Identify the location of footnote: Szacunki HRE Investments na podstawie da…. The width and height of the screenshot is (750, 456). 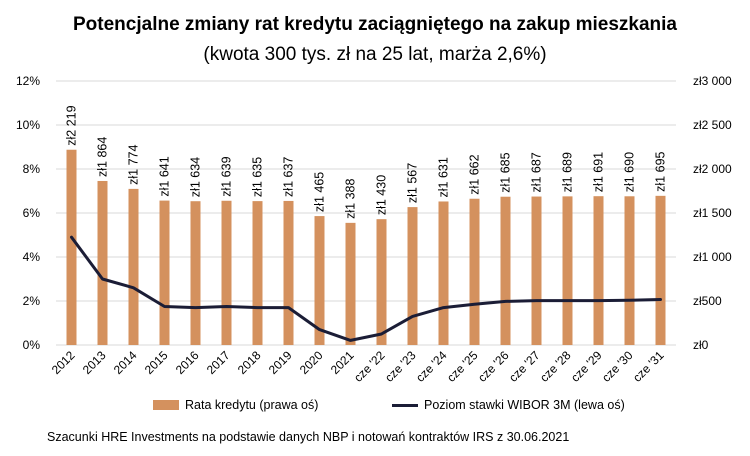
(308, 437).